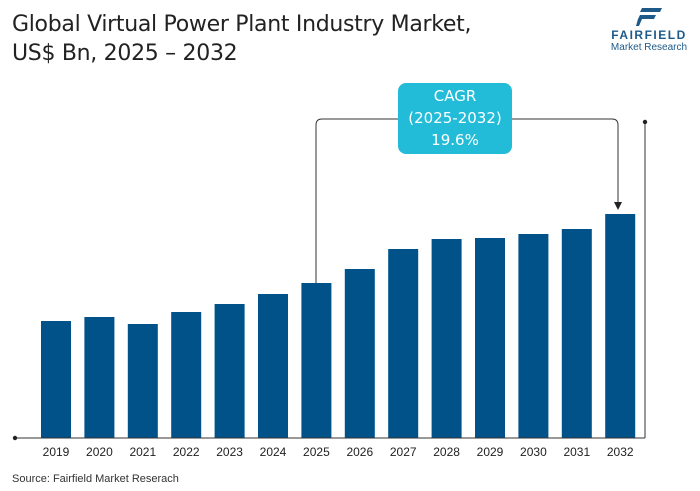  What do you see at coordinates (186, 375) in the screenshot?
I see `bar-2022` at bounding box center [186, 375].